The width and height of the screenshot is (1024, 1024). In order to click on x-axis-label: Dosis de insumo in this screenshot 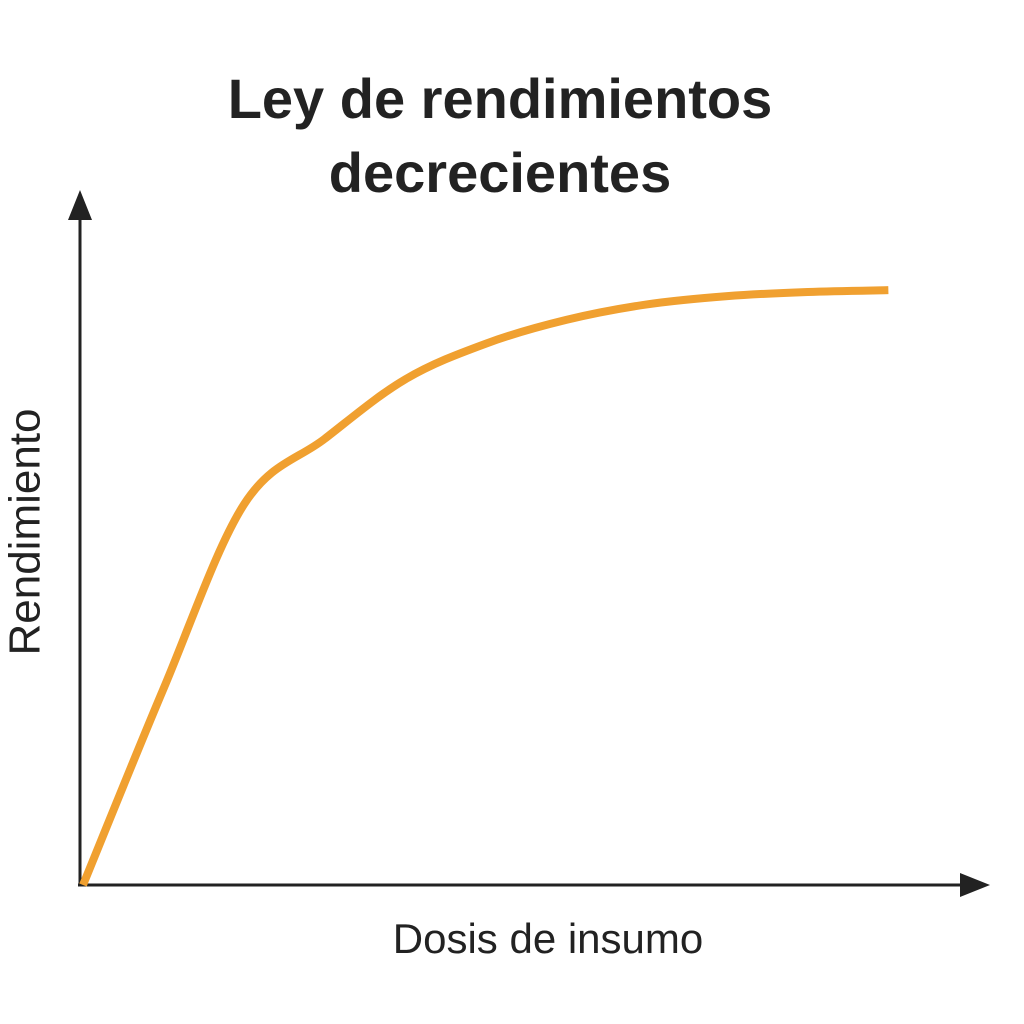, I will do `click(548, 938)`.